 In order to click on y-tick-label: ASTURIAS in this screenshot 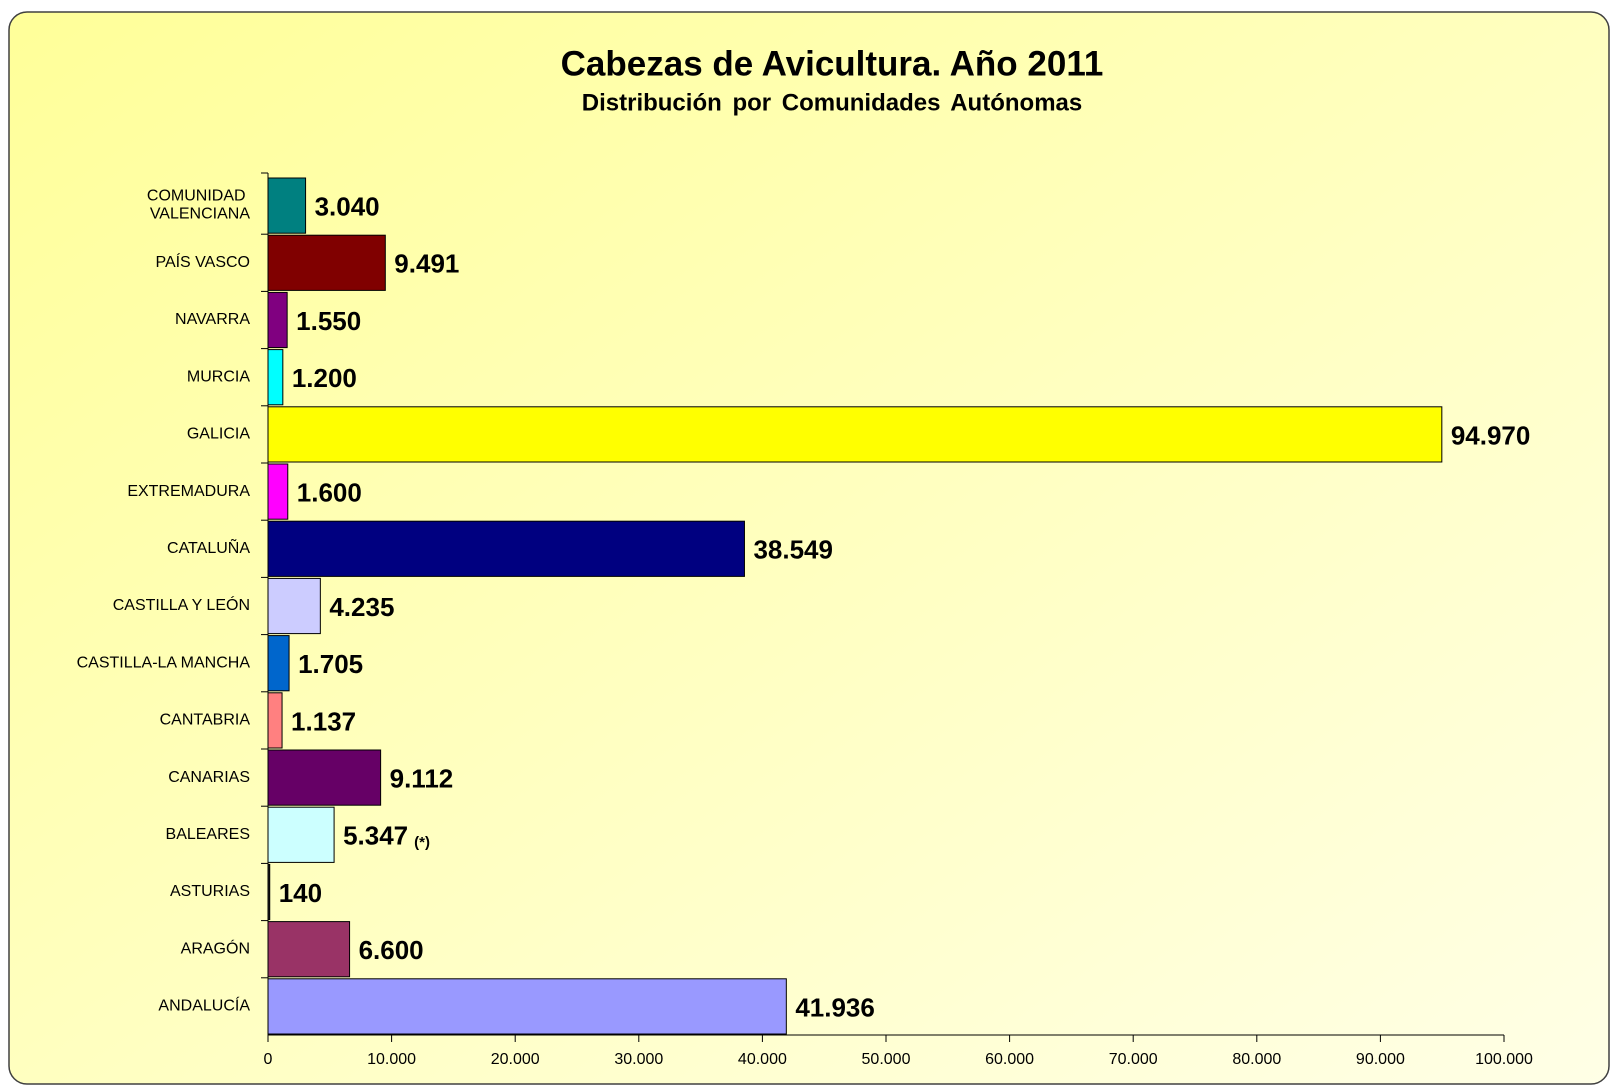, I will do `click(210, 891)`.